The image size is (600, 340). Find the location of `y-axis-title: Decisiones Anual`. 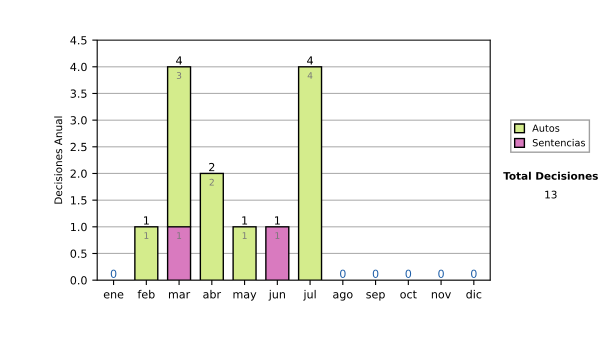

y-axis-title: Decisiones Anual is located at coordinates (58, 160).